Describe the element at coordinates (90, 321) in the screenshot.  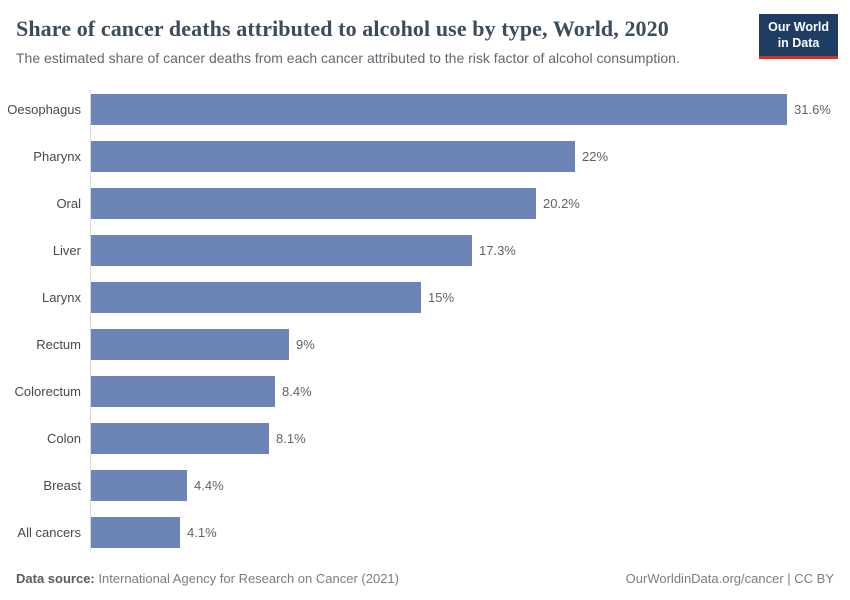
I see `y-axis-line` at that location.